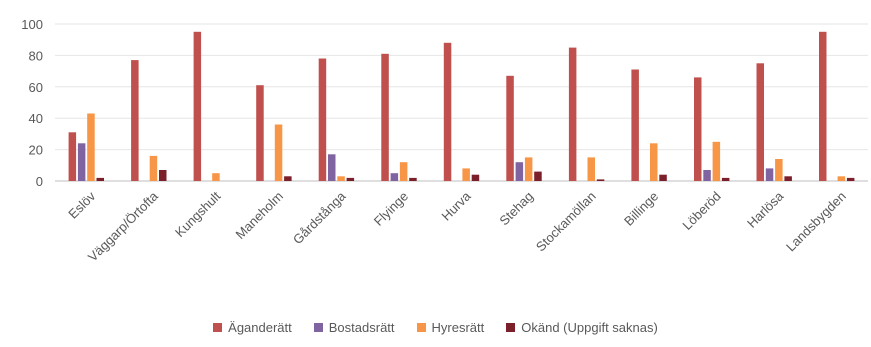 The width and height of the screenshot is (871, 347). What do you see at coordinates (566, 222) in the screenshot?
I see `x-category-label: Stockamöllan` at bounding box center [566, 222].